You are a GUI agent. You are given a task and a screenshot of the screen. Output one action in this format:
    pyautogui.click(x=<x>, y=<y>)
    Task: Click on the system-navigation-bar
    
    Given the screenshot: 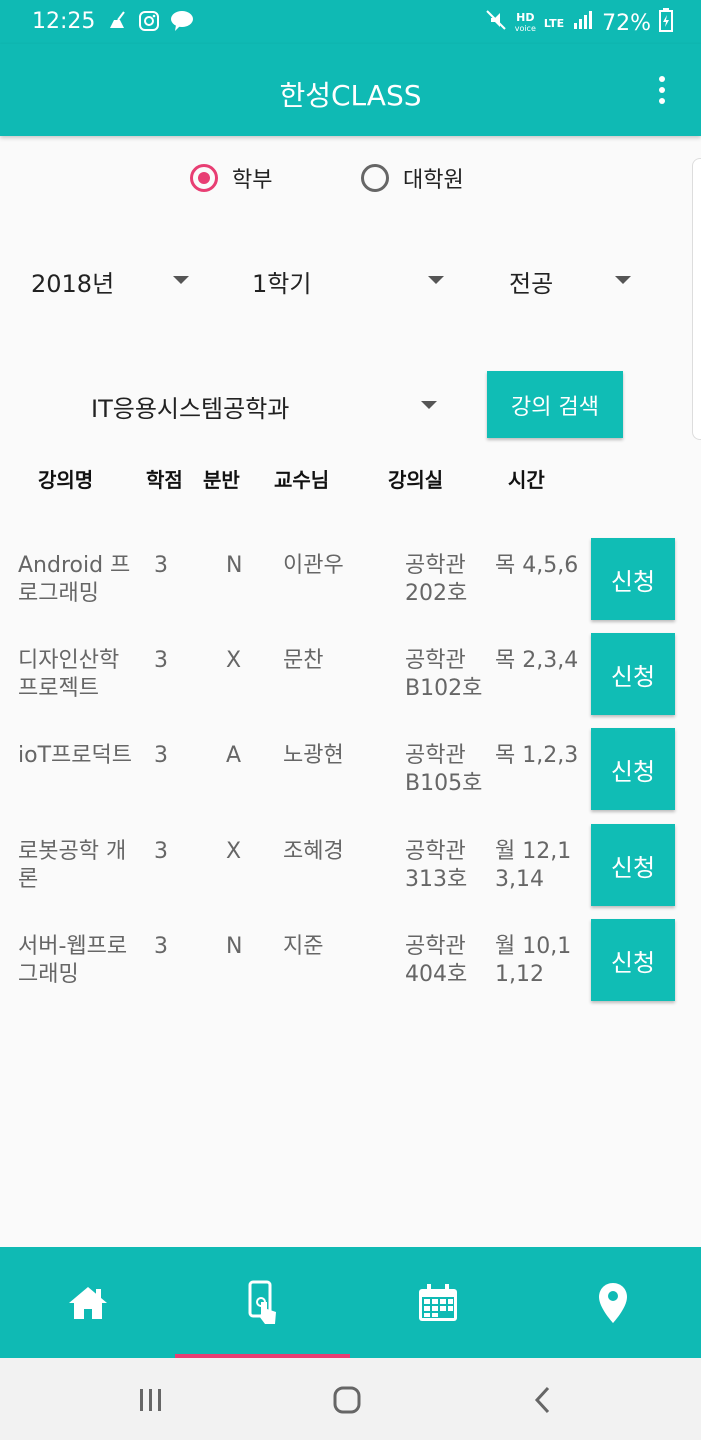 What is the action you would take?
    pyautogui.click(x=350, y=1399)
    